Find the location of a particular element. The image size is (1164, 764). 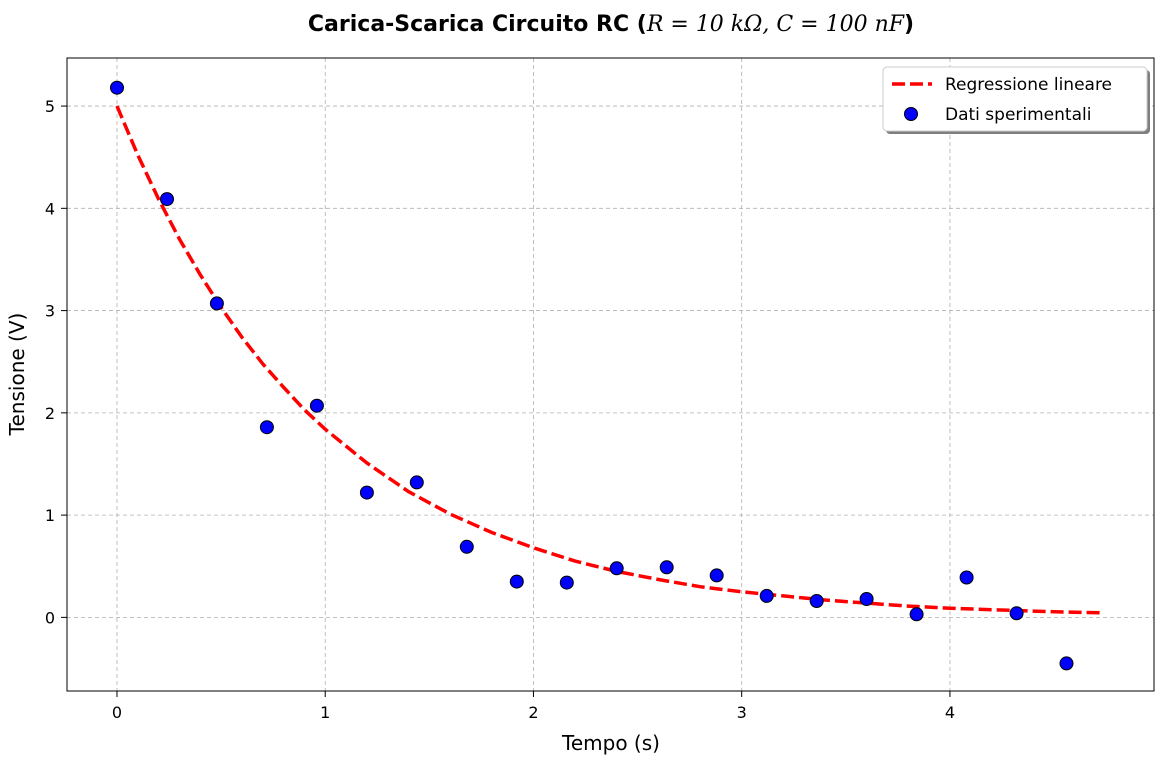

legend: Regressione lineare Dati sperimentali is located at coordinates (1016, 100).